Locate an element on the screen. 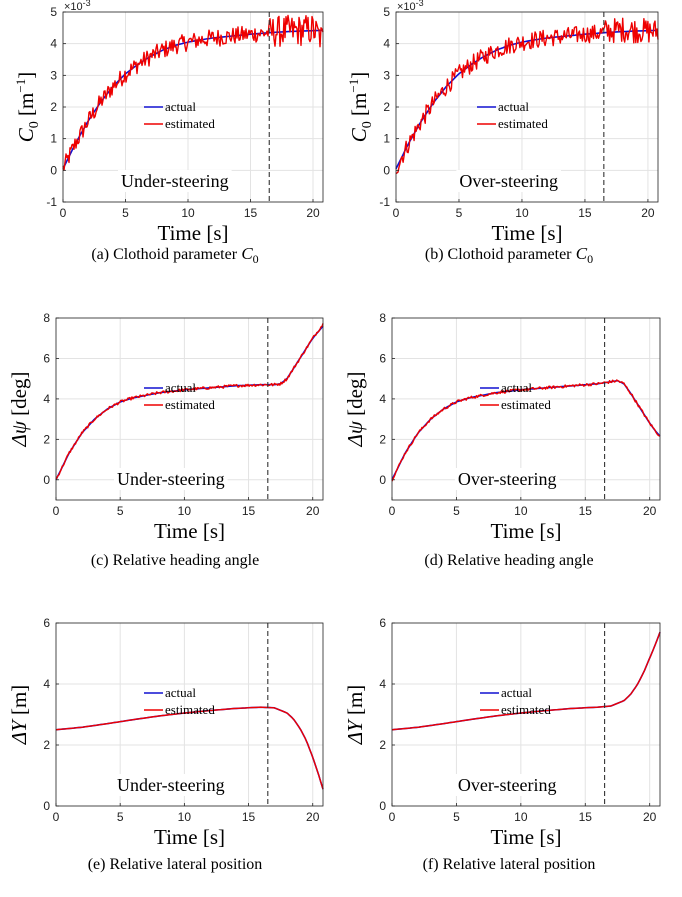 The width and height of the screenshot is (682, 897). caption-a: (a) Clothoid parameter C0 is located at coordinates (175, 255).